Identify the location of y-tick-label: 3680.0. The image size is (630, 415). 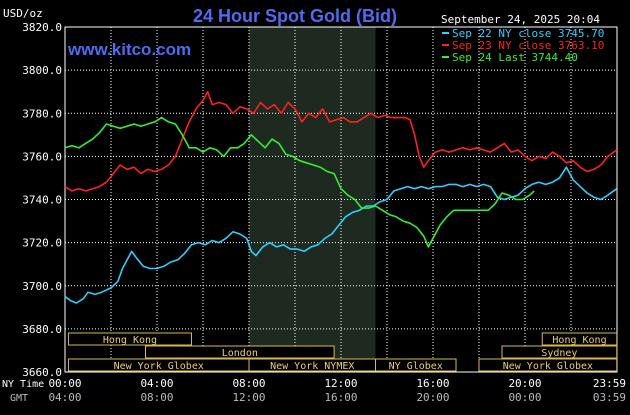
(42, 329).